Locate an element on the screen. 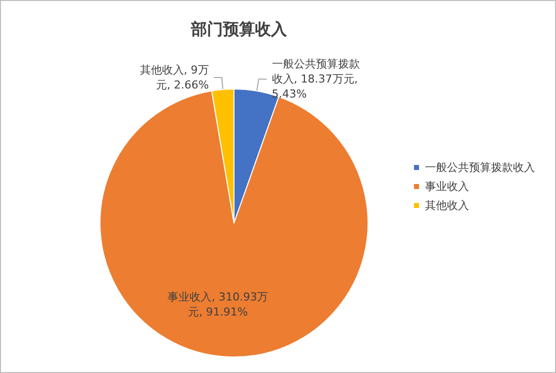 This screenshot has height=373, width=556. data-label: 其他收入, 9万元, 2.66% is located at coordinates (174, 78).